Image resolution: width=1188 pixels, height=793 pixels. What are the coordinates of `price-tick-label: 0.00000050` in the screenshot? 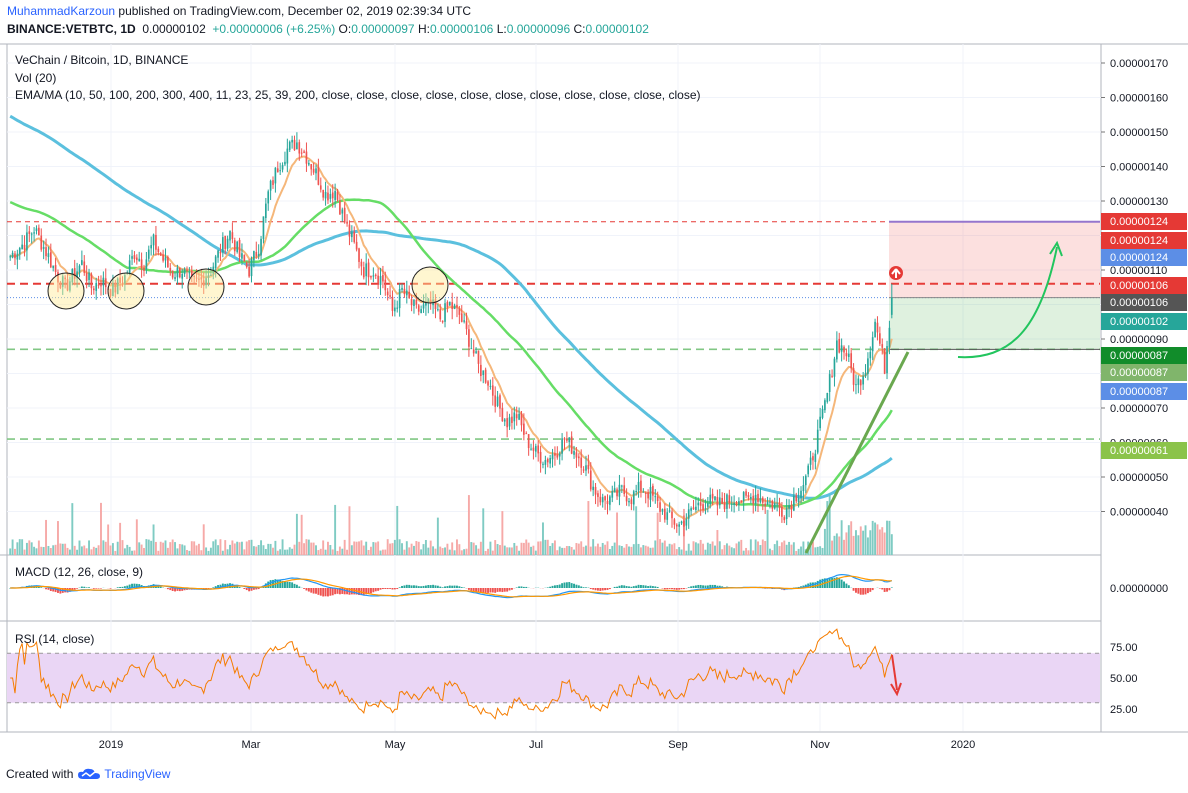 It's located at (1139, 478).